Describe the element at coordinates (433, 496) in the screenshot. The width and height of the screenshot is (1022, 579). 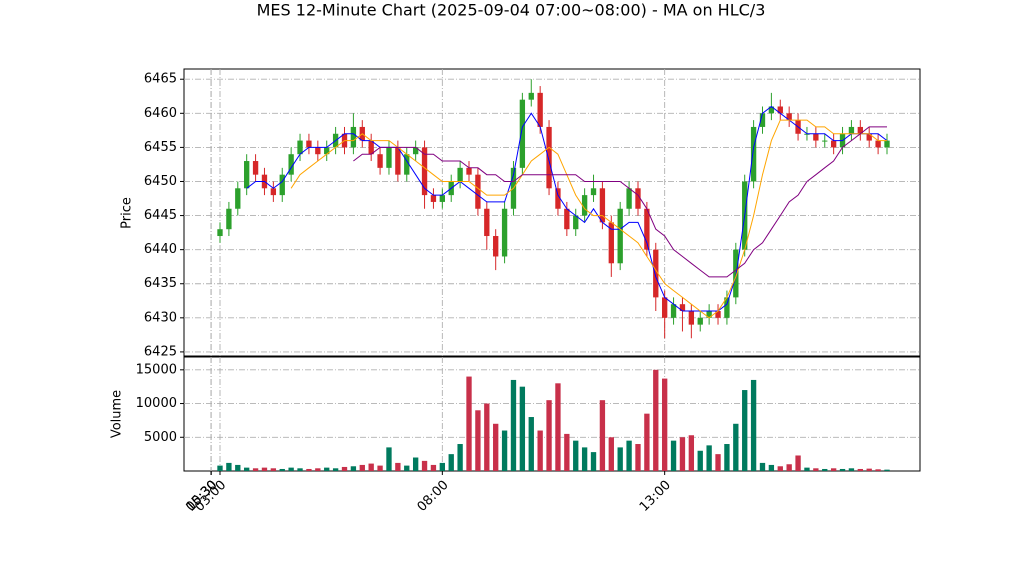
I see `x-tick-label: 08:00` at that location.